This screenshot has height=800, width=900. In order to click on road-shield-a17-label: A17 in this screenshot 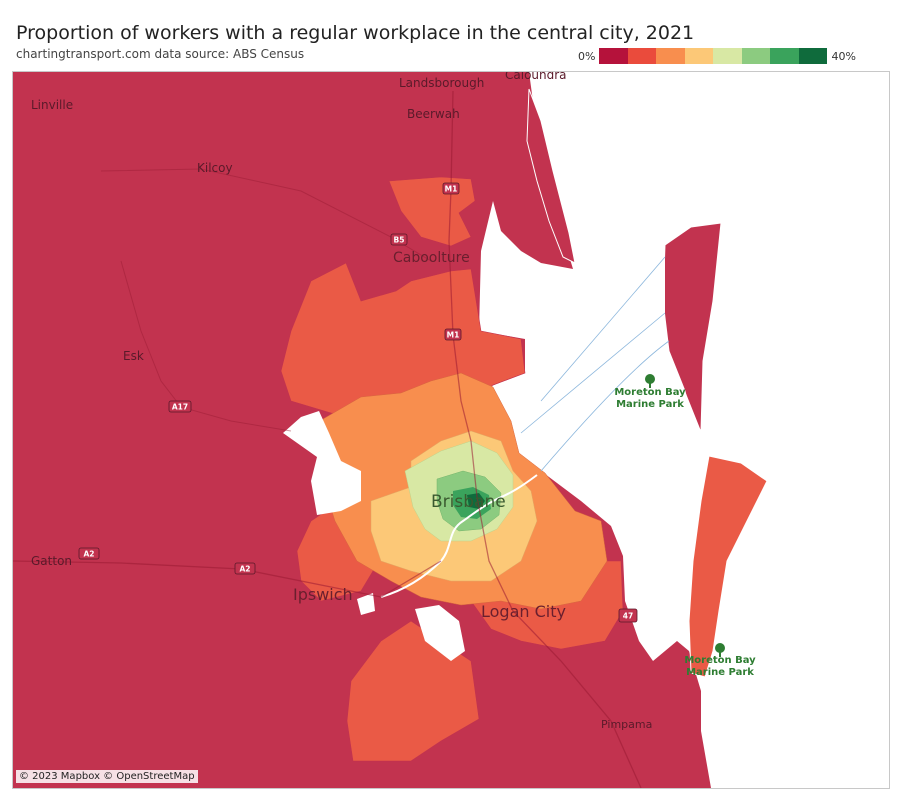, I will do `click(180, 407)`.